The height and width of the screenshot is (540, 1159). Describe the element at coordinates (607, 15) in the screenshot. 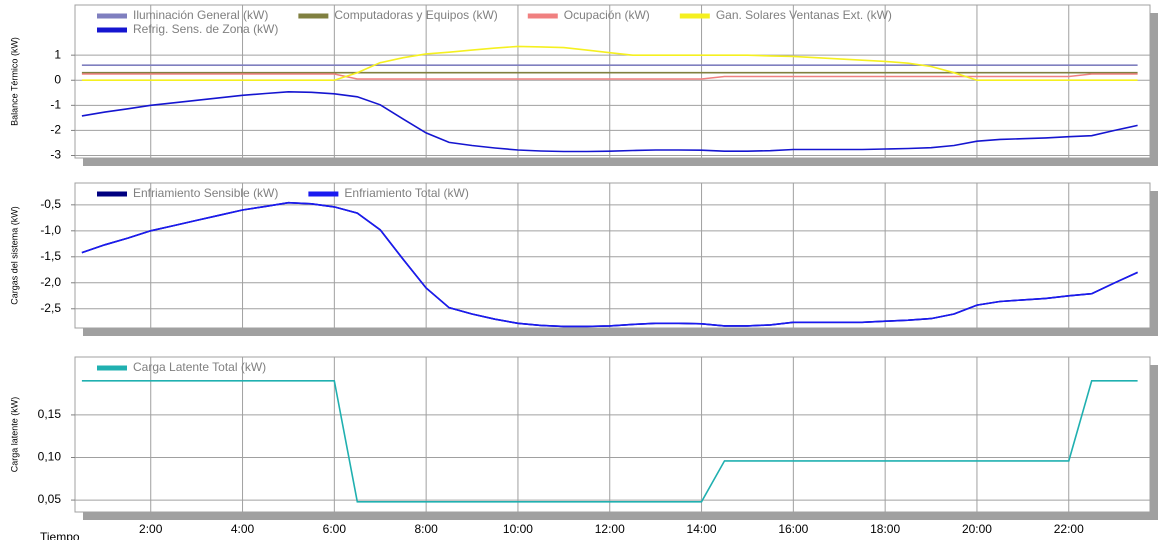

I see `legend-label: Ocupación (kW)` at that location.